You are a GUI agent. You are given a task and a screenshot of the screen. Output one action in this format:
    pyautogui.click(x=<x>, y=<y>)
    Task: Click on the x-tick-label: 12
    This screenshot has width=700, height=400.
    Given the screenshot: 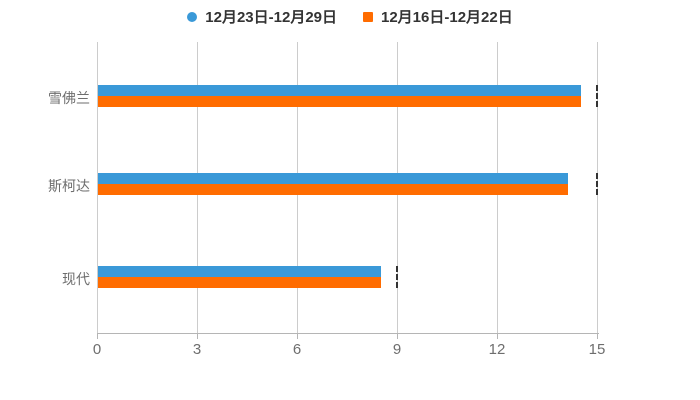 What is the action you would take?
    pyautogui.click(x=497, y=349)
    